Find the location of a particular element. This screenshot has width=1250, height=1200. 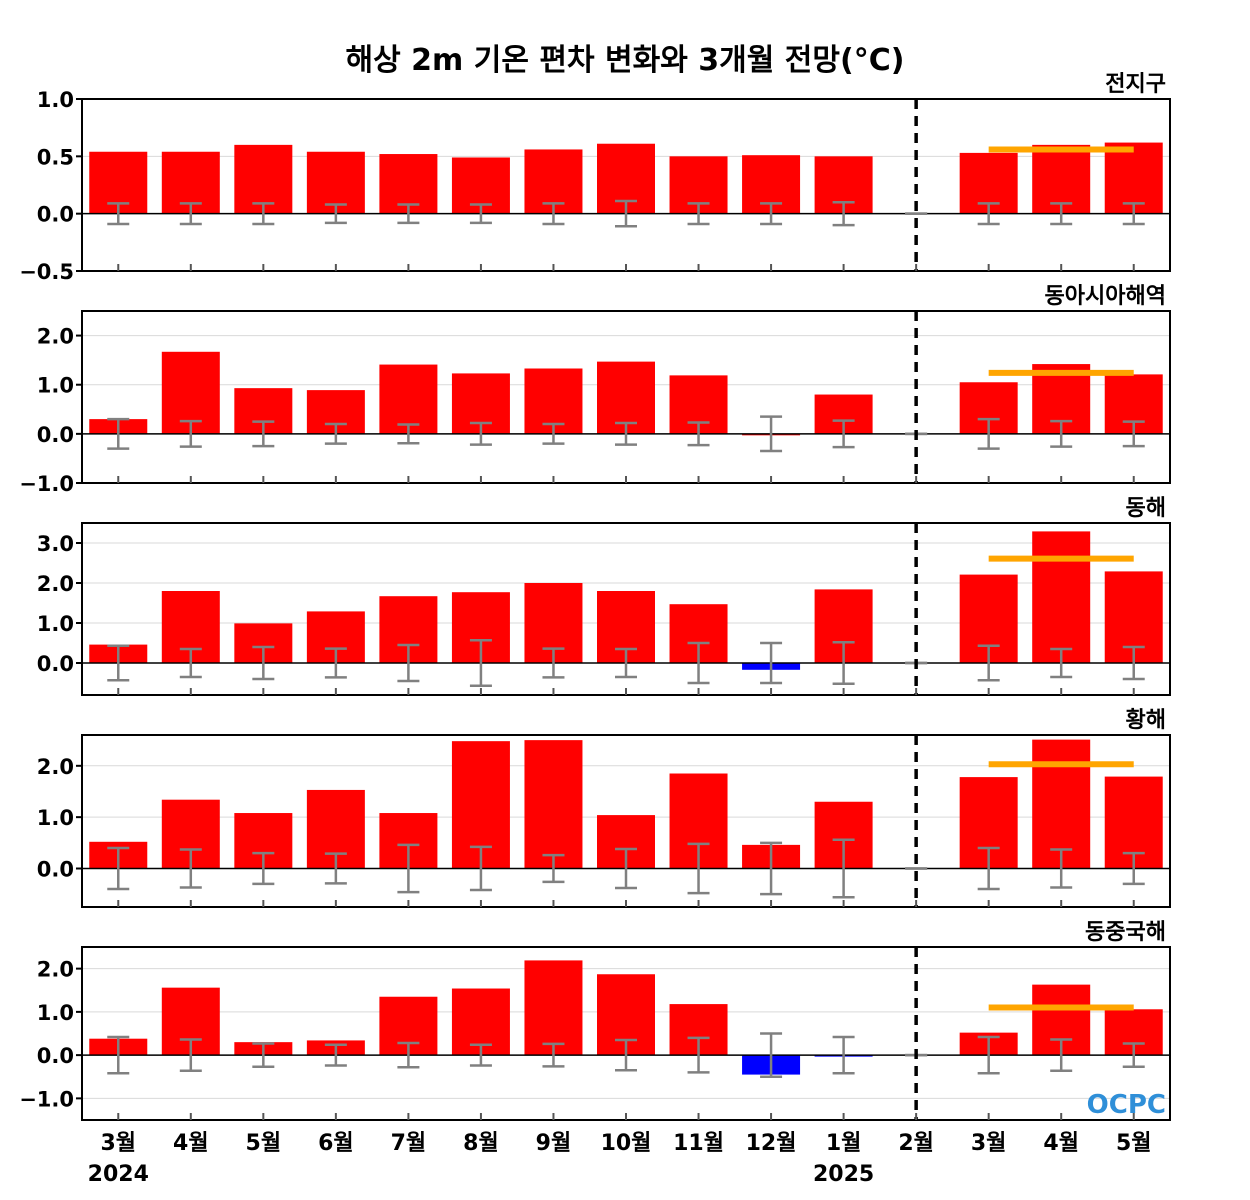

month-label: 6월 is located at coordinates (336, 1143).